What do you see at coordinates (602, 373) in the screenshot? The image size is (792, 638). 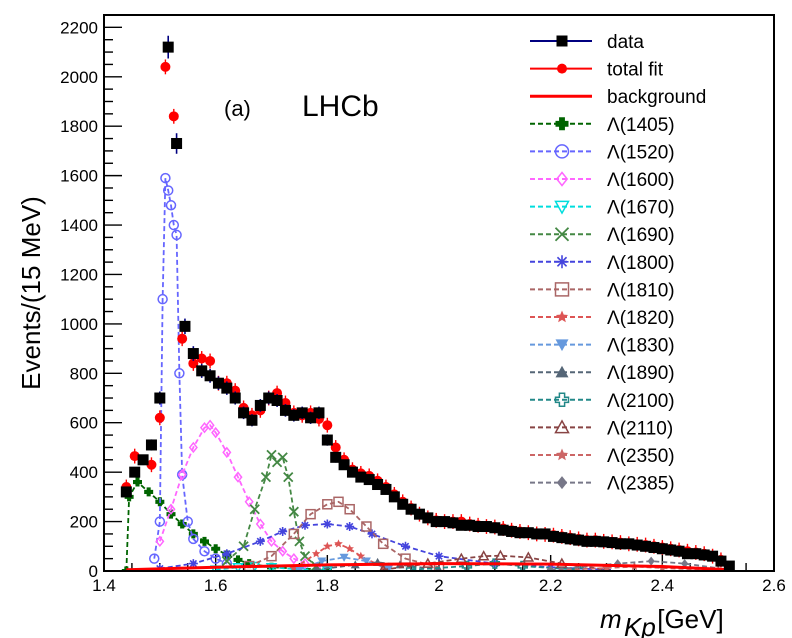 I see `legend-entry: Λ(1890)` at bounding box center [602, 373].